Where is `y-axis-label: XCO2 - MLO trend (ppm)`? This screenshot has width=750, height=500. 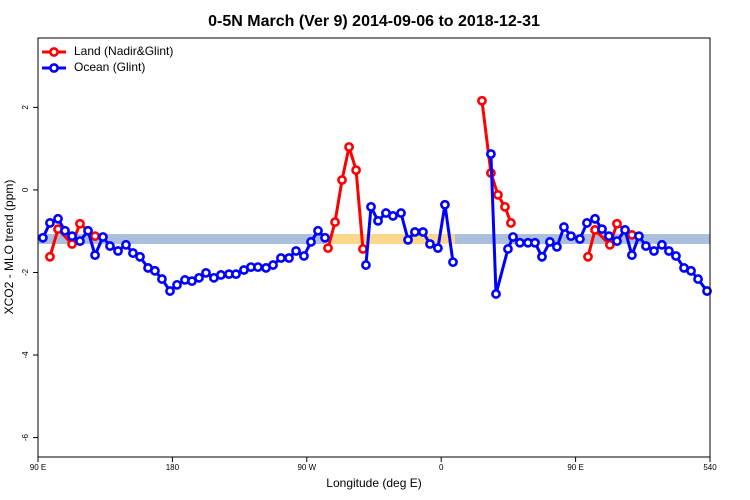 y-axis-label: XCO2 - MLO trend (ppm) is located at coordinates (9, 247).